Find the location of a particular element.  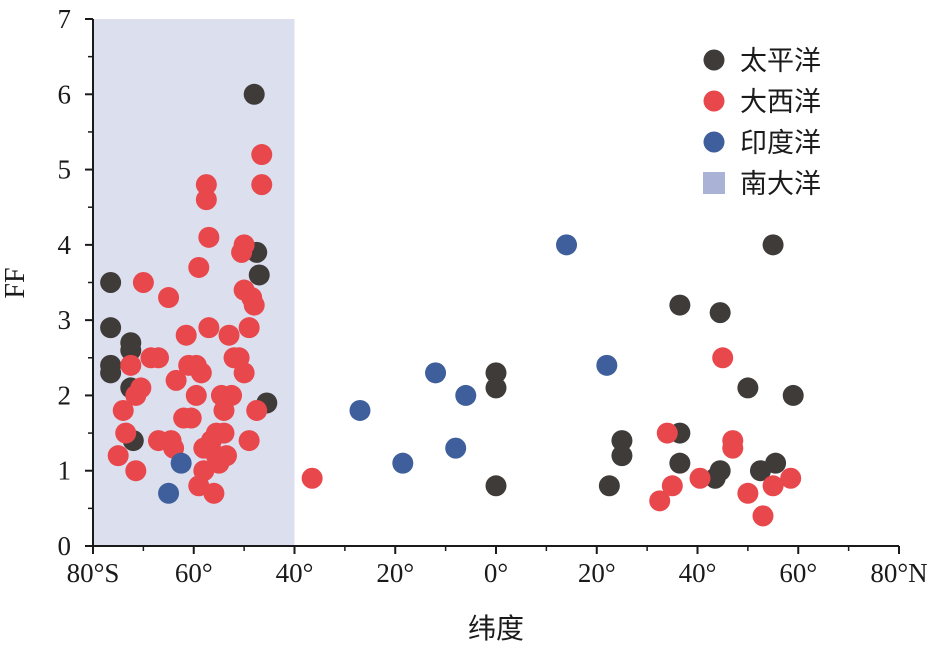

y-tick-label: 3 is located at coordinates (65, 320).